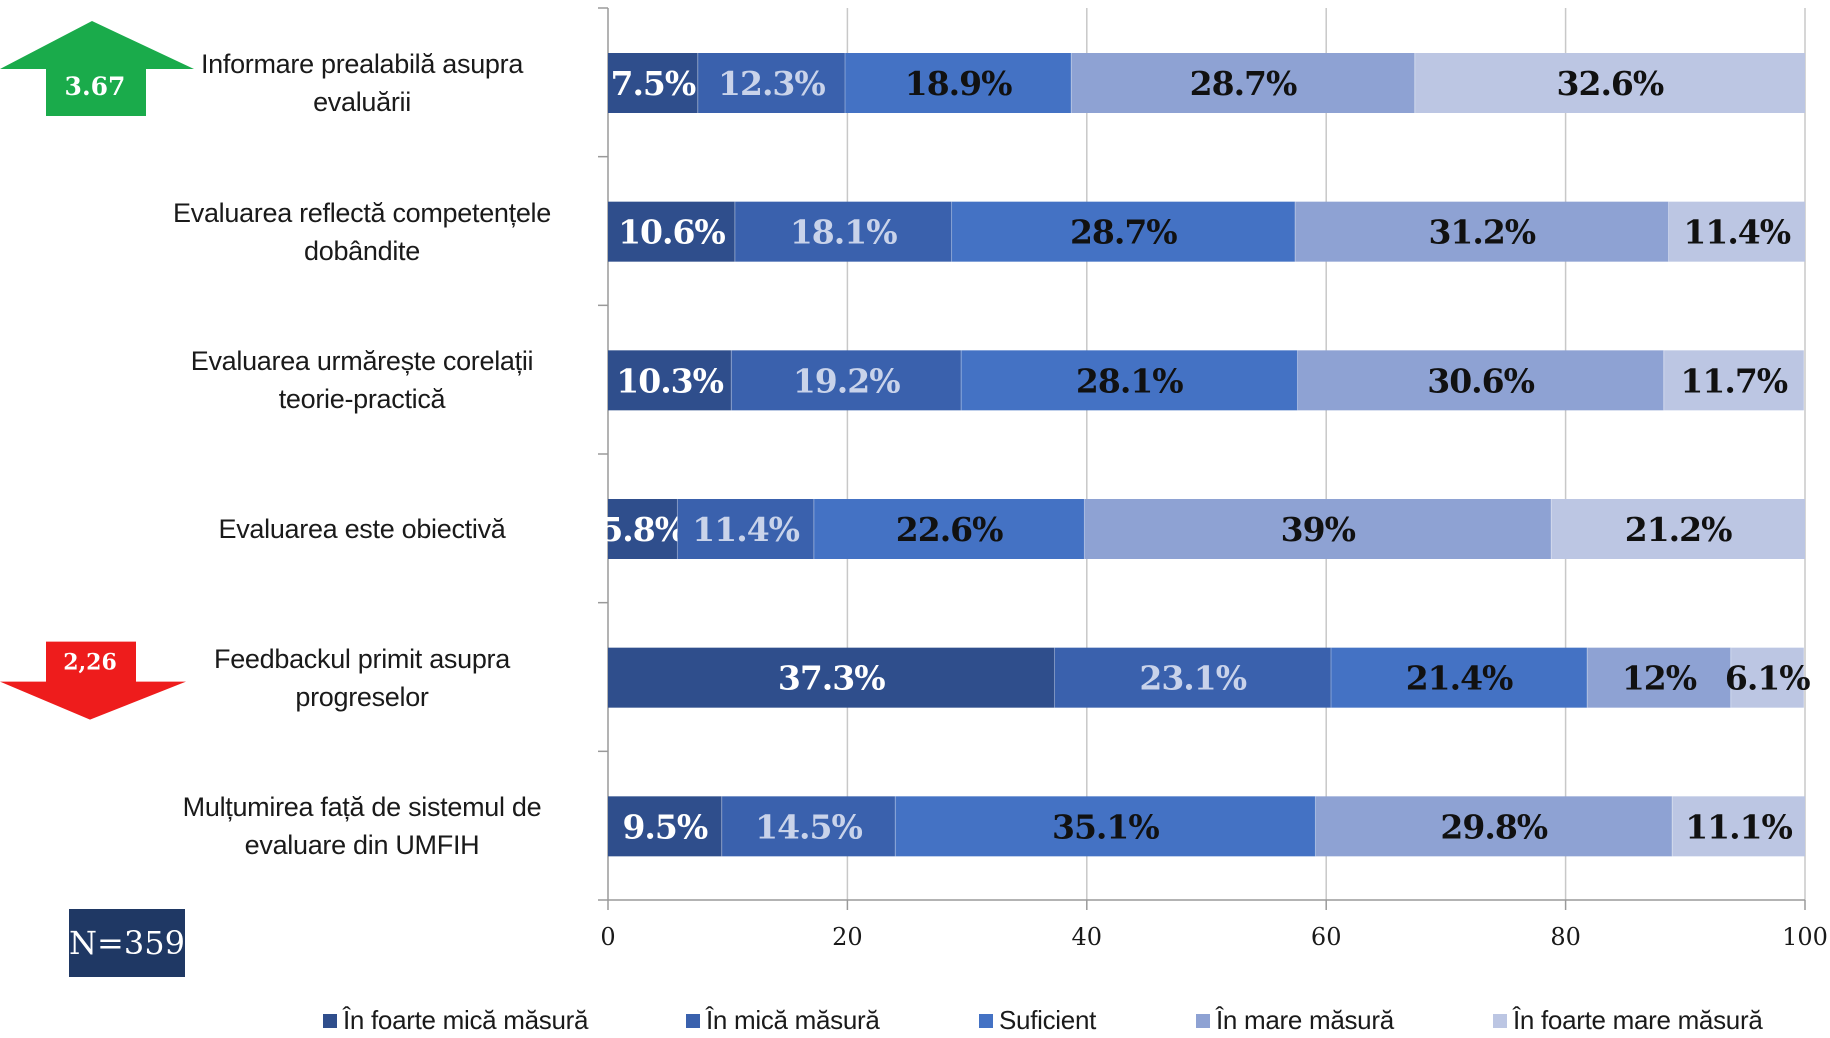  Describe the element at coordinates (607, 937) in the screenshot. I see `x-tick-label: 0` at that location.